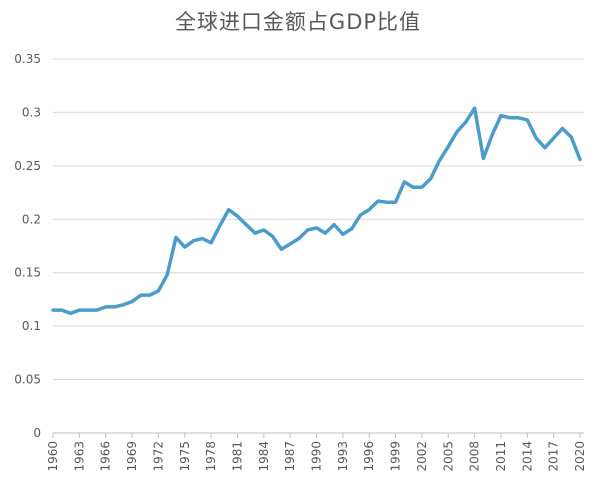 The image size is (596, 487). Describe the element at coordinates (580, 456) in the screenshot. I see `x-tick-label: 2020` at that location.